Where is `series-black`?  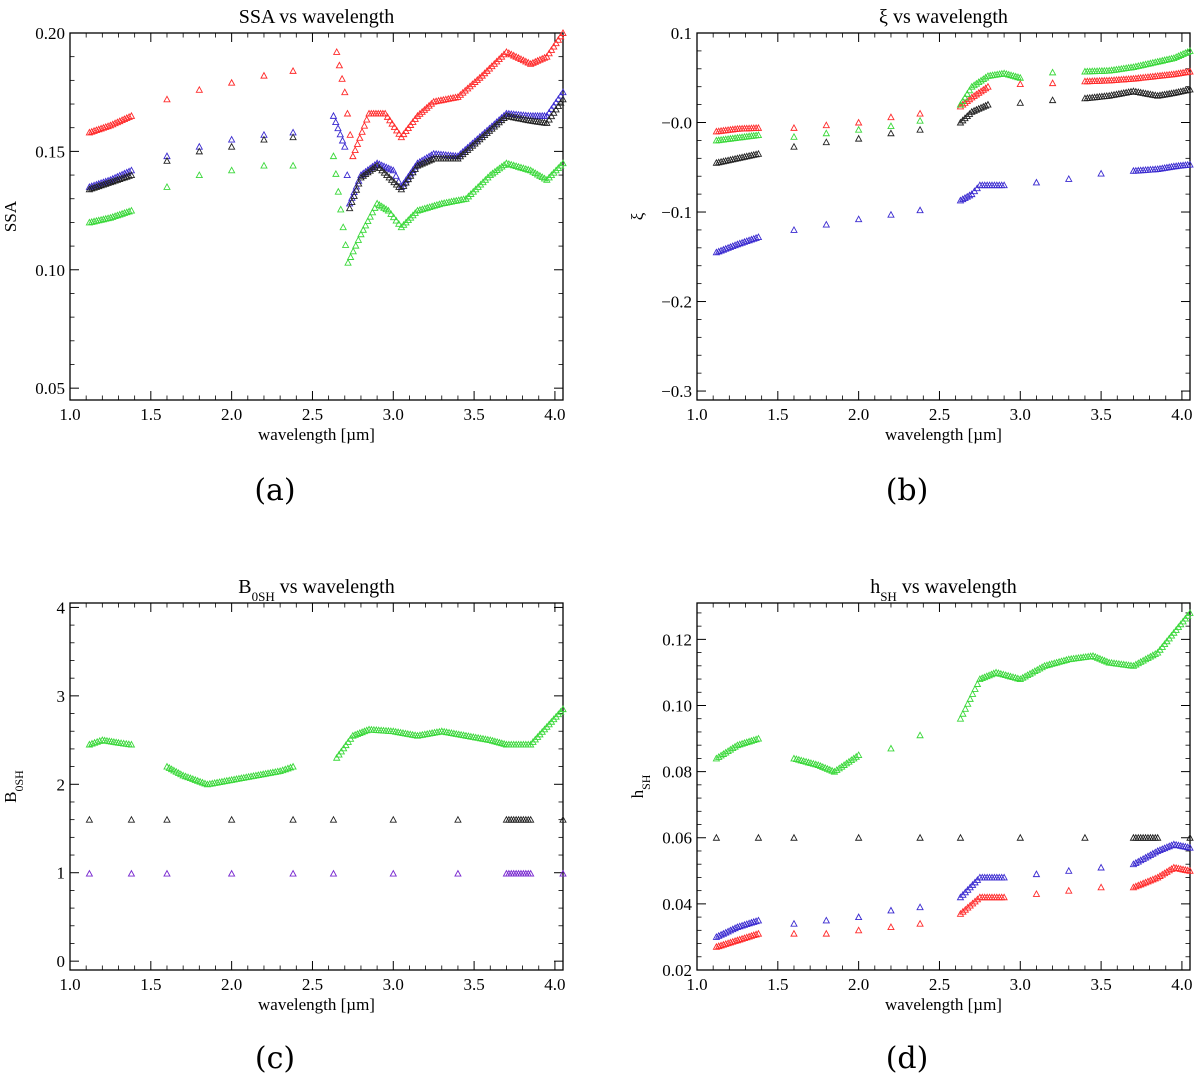
series-black is located at coordinates (953, 837).